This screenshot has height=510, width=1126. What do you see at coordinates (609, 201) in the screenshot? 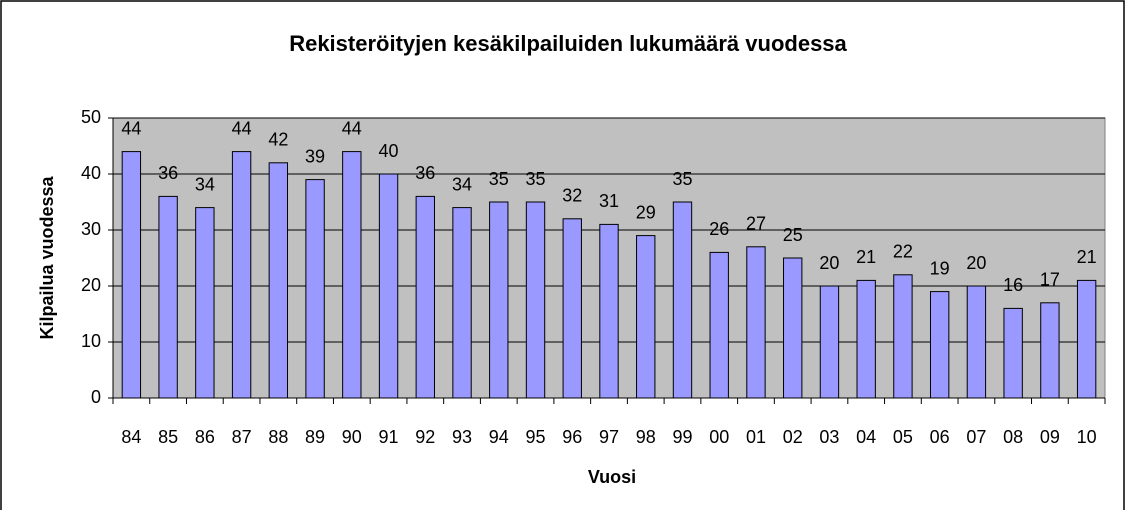
I see `data-label: 31` at bounding box center [609, 201].